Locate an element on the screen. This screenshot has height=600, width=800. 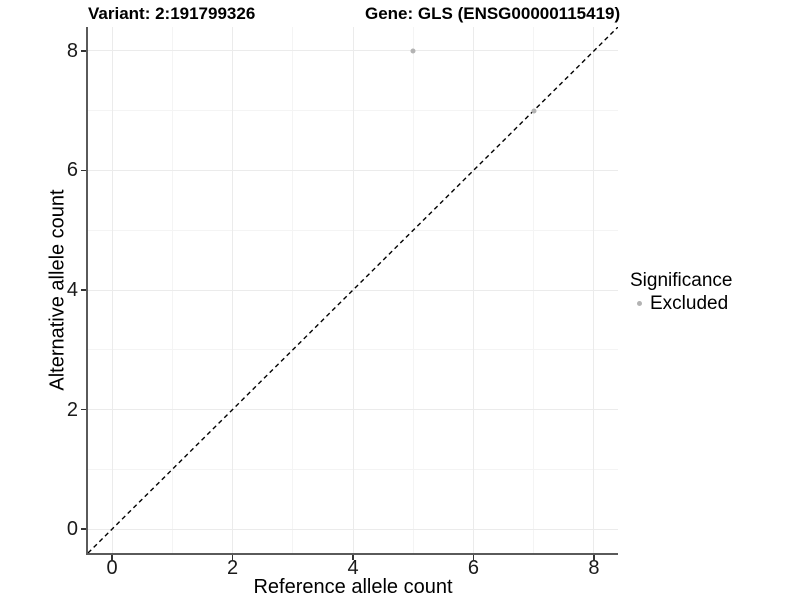
excluded-point-icon is located at coordinates (639, 303).